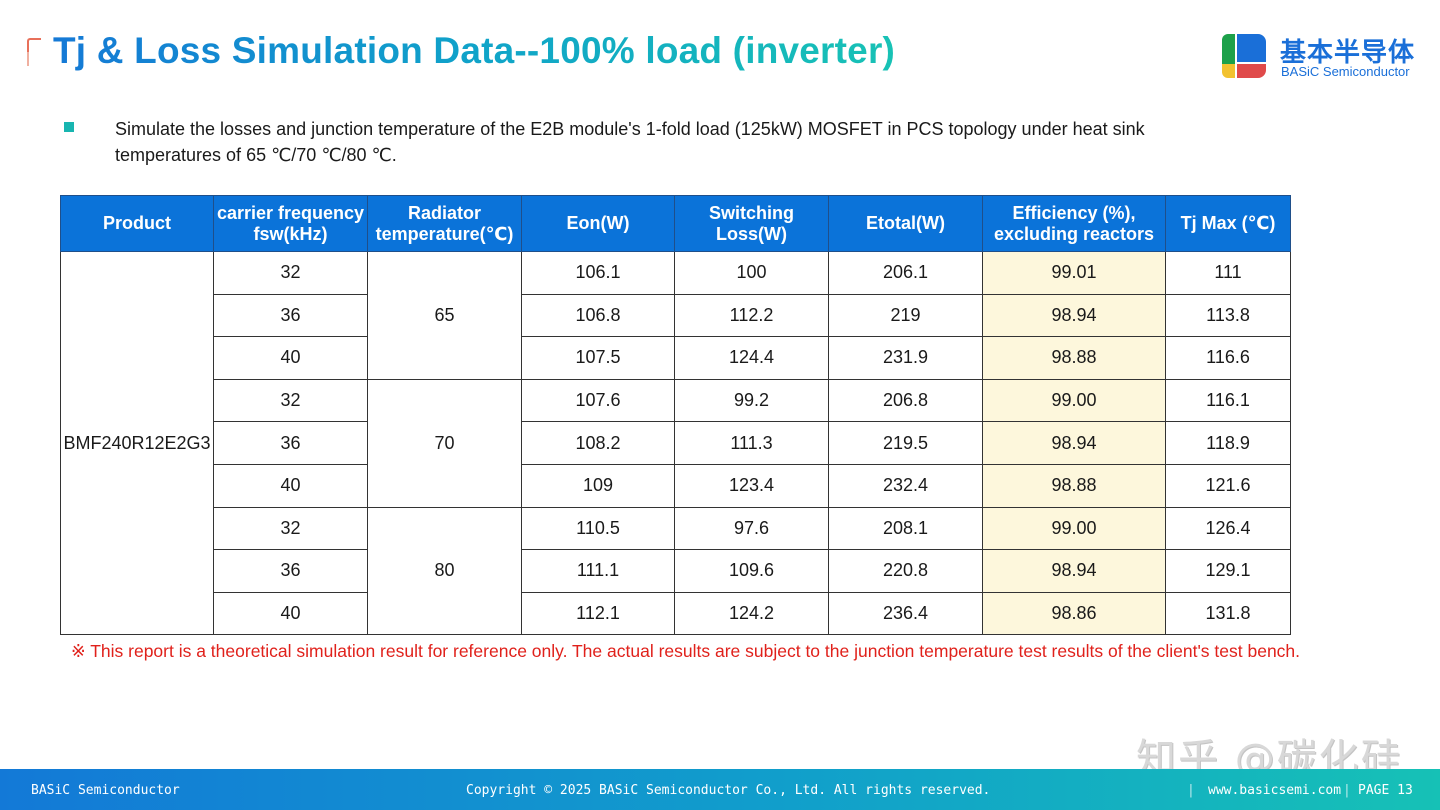  Describe the element at coordinates (598, 528) in the screenshot. I see `eon-cell: 110.5` at that location.